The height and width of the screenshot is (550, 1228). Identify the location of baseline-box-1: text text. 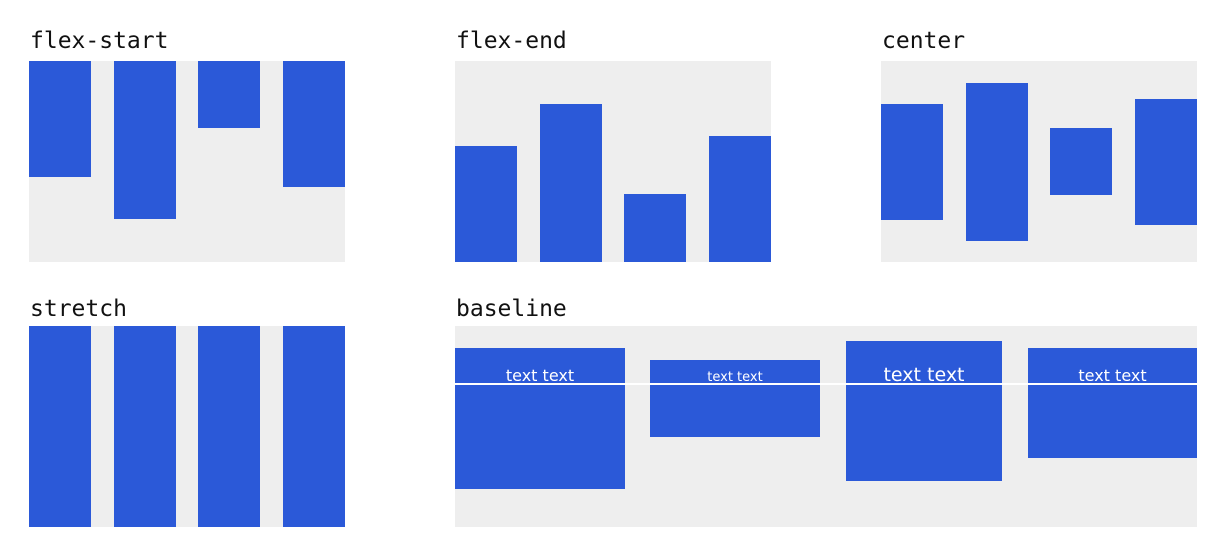
(540, 418).